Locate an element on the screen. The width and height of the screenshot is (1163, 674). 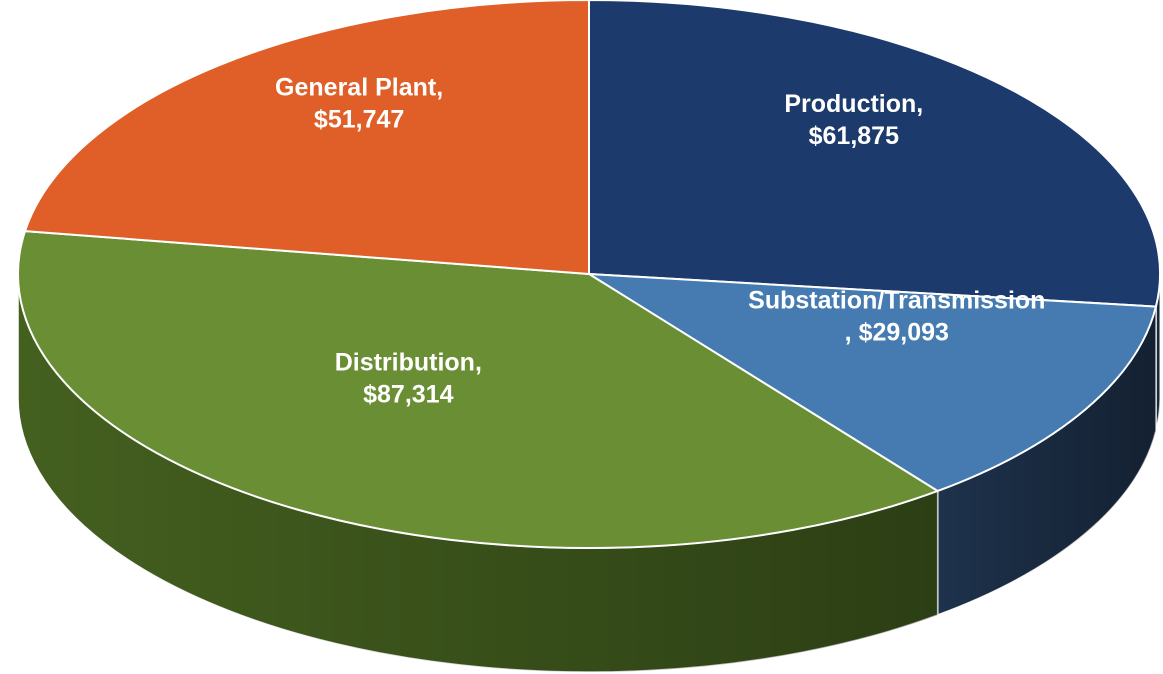
slice-value-label: $51,747 is located at coordinates (359, 119).